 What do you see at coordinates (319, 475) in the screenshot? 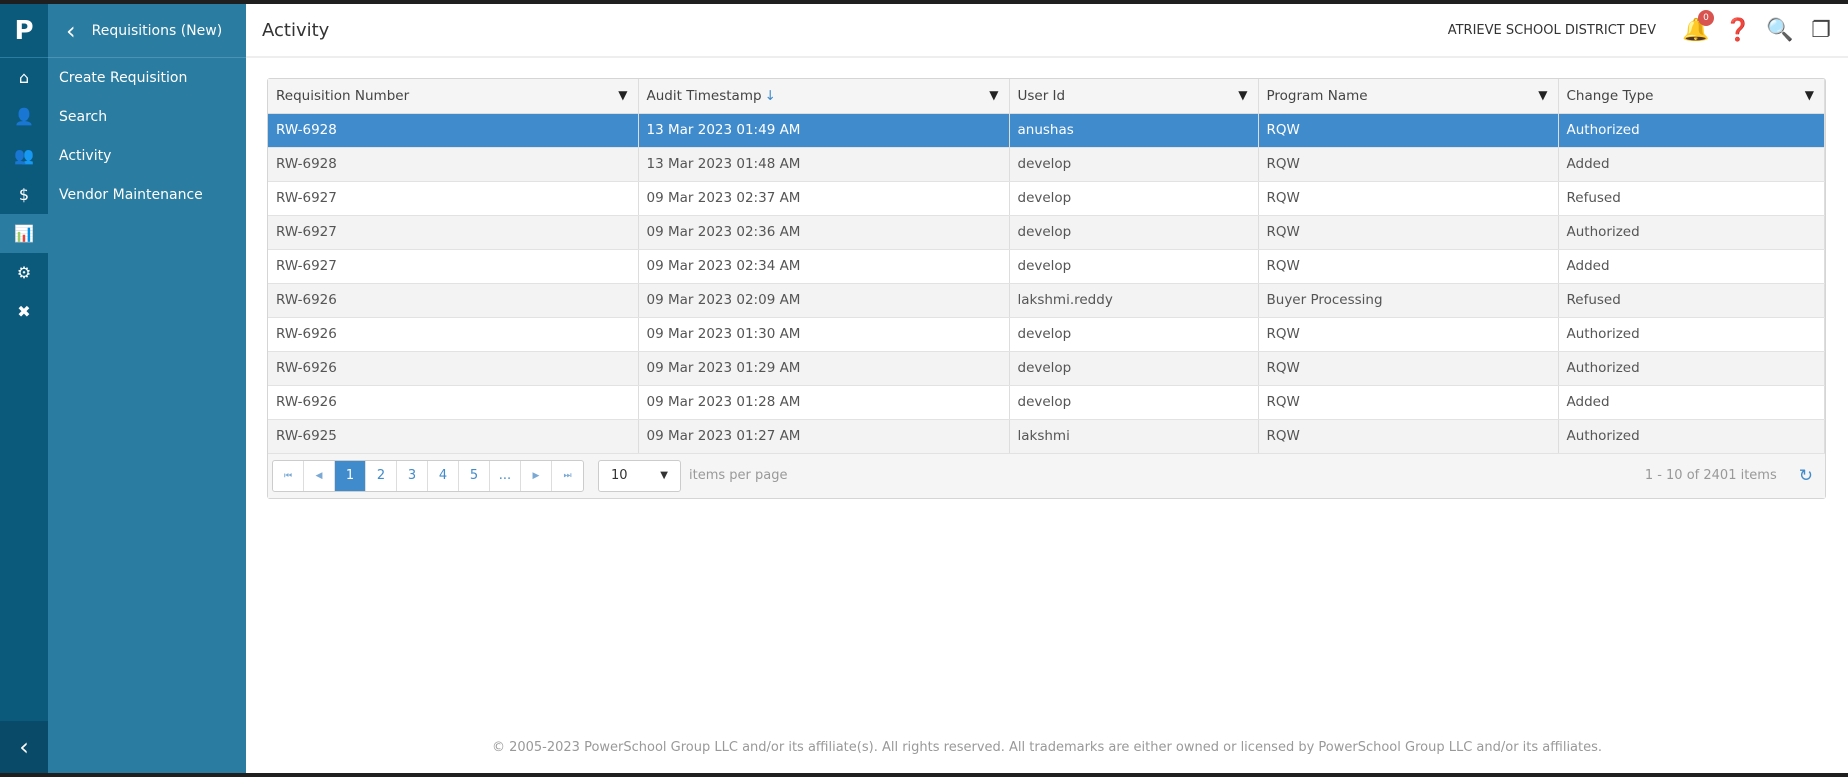
I see `prev-page-icon: ◀` at bounding box center [319, 475].